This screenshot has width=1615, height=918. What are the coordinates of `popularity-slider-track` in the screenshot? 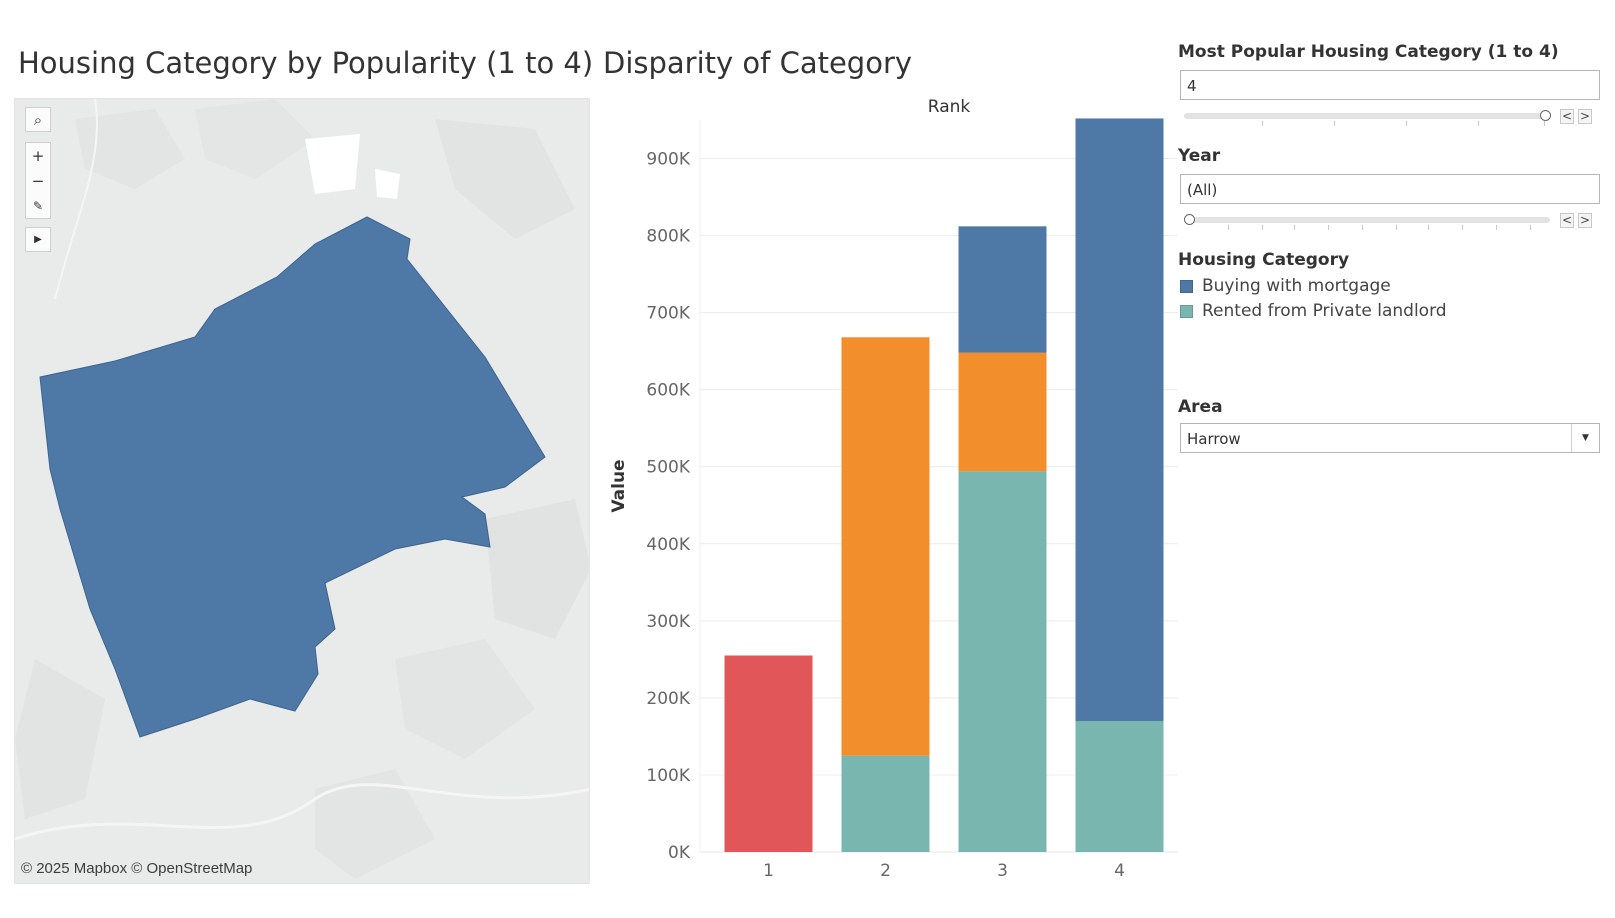 It's located at (1365, 116).